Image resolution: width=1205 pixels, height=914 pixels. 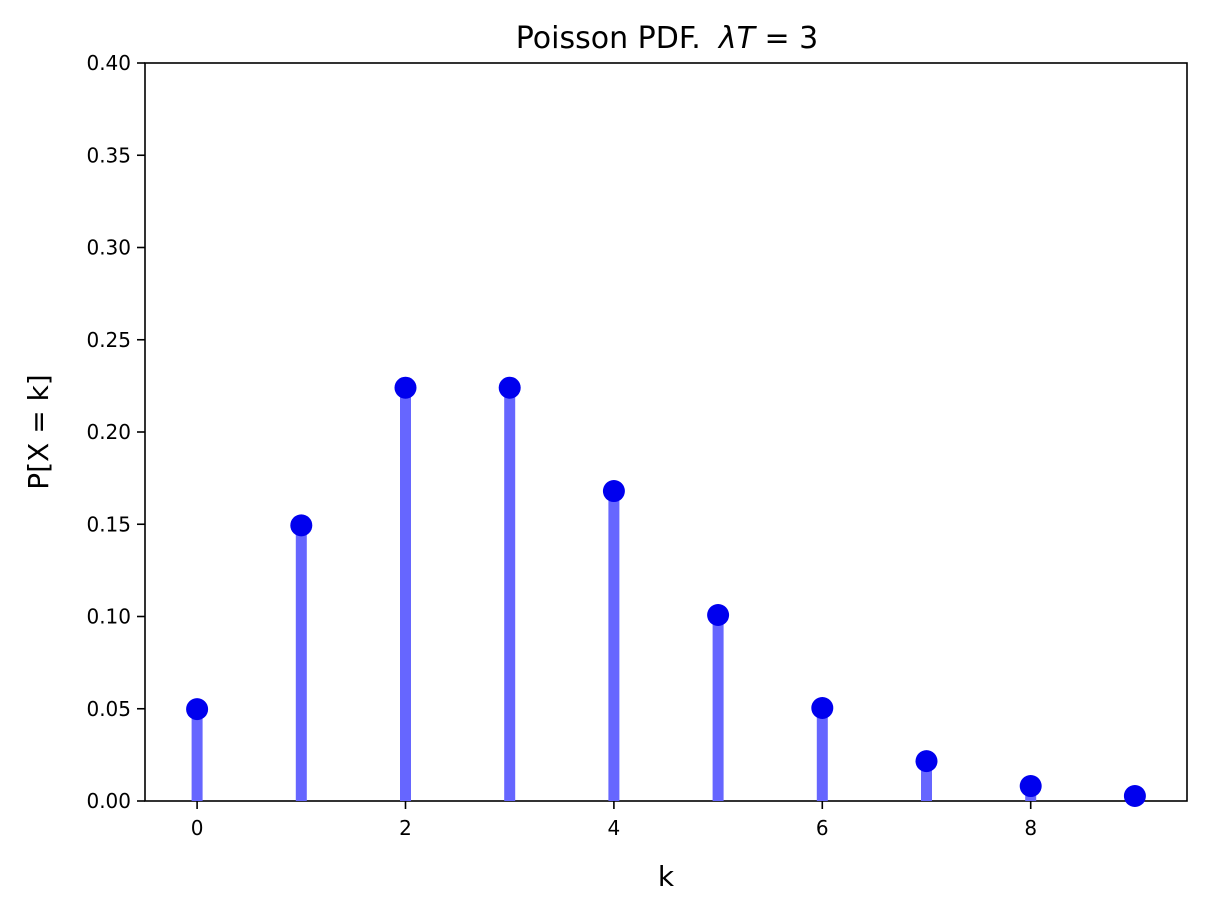 I want to click on y-tick-label: 0.15, so click(x=108, y=524).